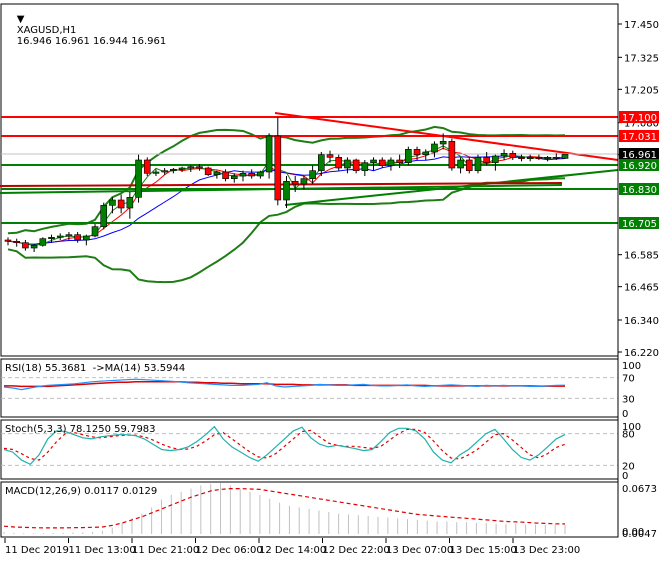 This screenshot has height=563, width=660. I want to click on macd-axis-label: 0.0673, so click(639, 489).